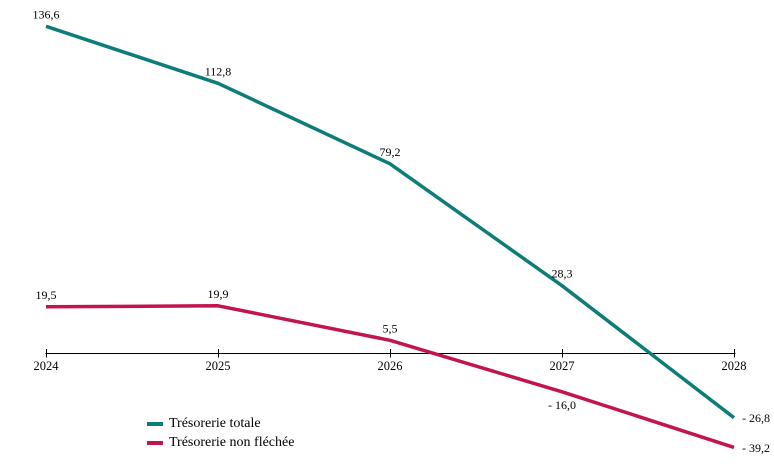 The image size is (774, 464). What do you see at coordinates (756, 448) in the screenshot?
I see `point-label-1-2028: - 39,2` at bounding box center [756, 448].